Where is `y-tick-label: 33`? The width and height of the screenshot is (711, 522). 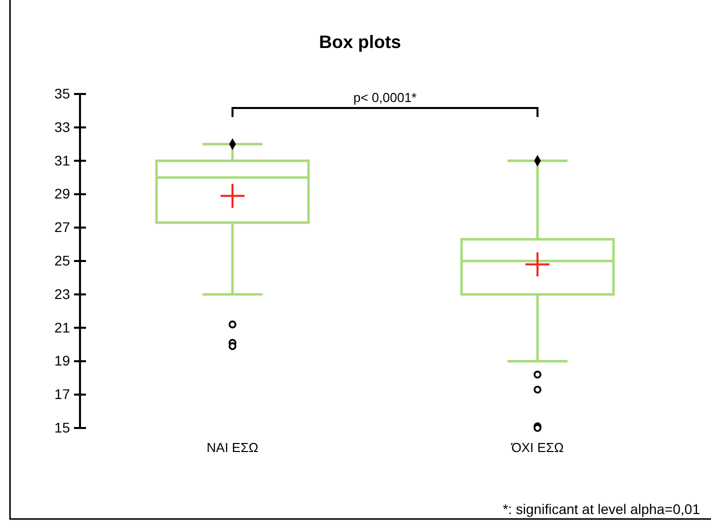 y-tick-label: 33 is located at coordinates (62, 126).